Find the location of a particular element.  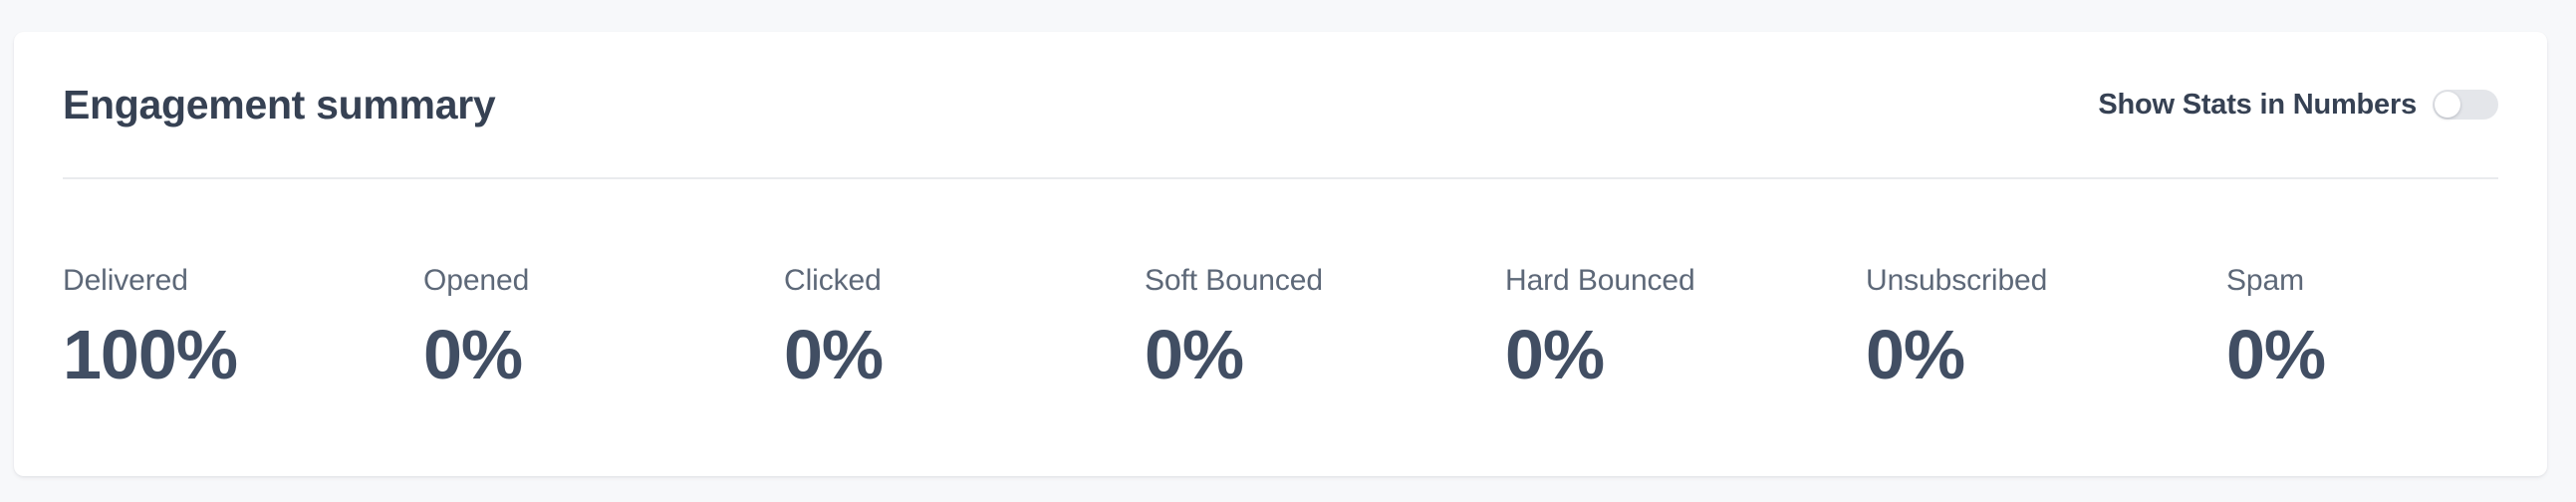

show-stats-toggle-group: Show Stats in Numbers is located at coordinates (2298, 105).